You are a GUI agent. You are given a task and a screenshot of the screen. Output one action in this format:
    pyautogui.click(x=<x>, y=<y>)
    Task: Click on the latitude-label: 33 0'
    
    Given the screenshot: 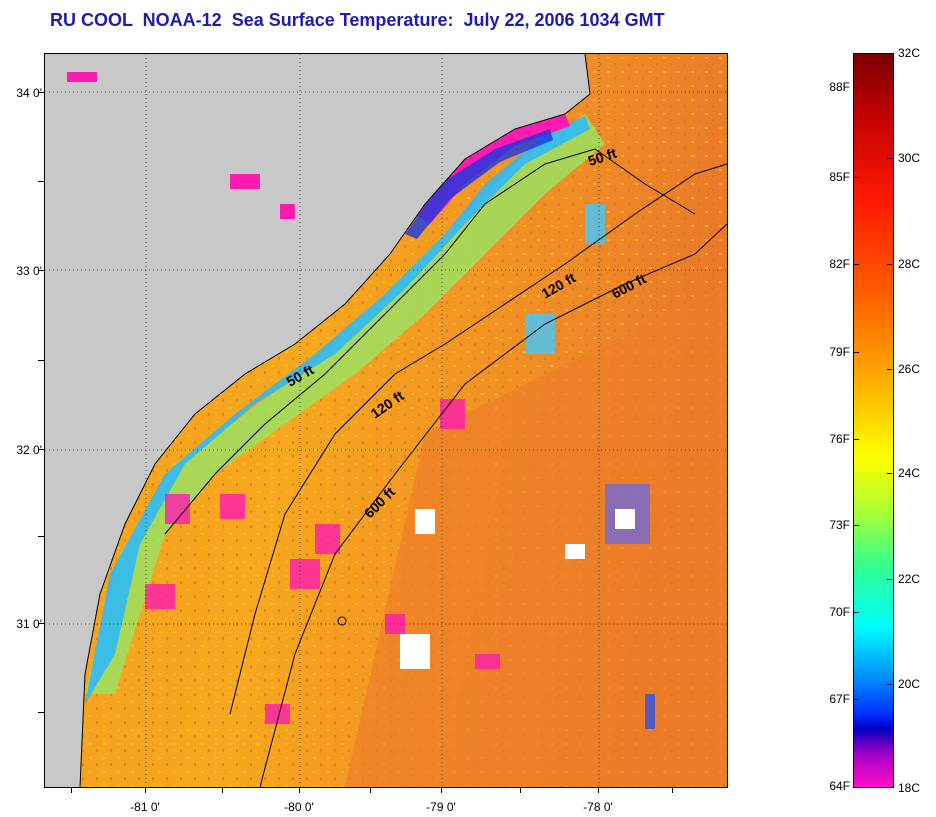 What is the action you would take?
    pyautogui.click(x=29, y=271)
    